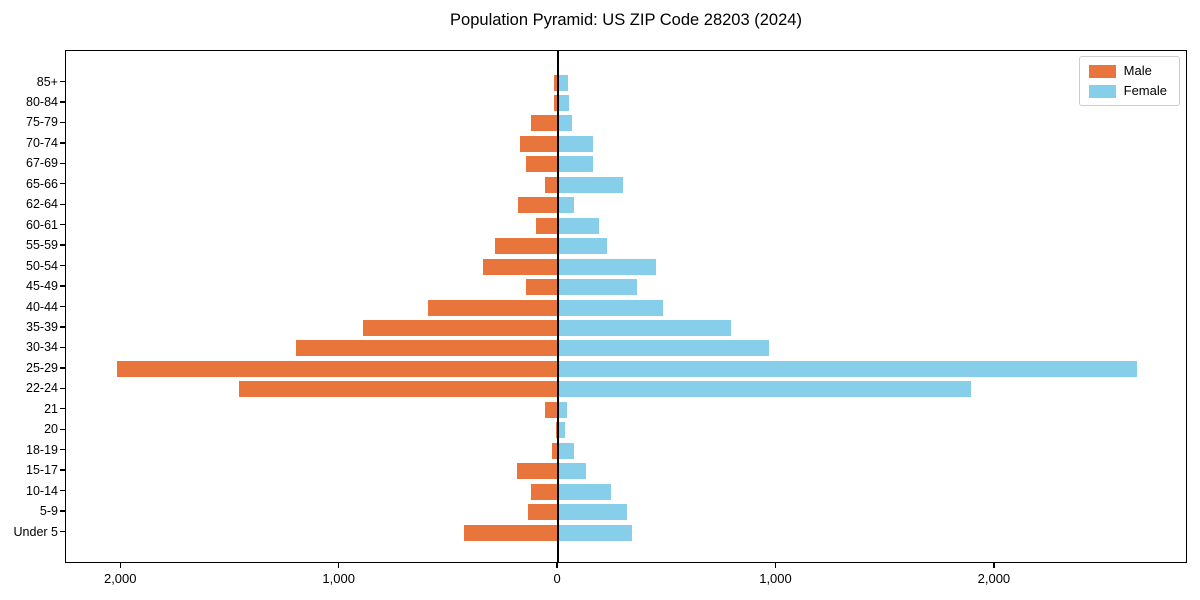 The image size is (1200, 600). Describe the element at coordinates (42, 367) in the screenshot. I see `y-axis-label: 25-29` at that location.